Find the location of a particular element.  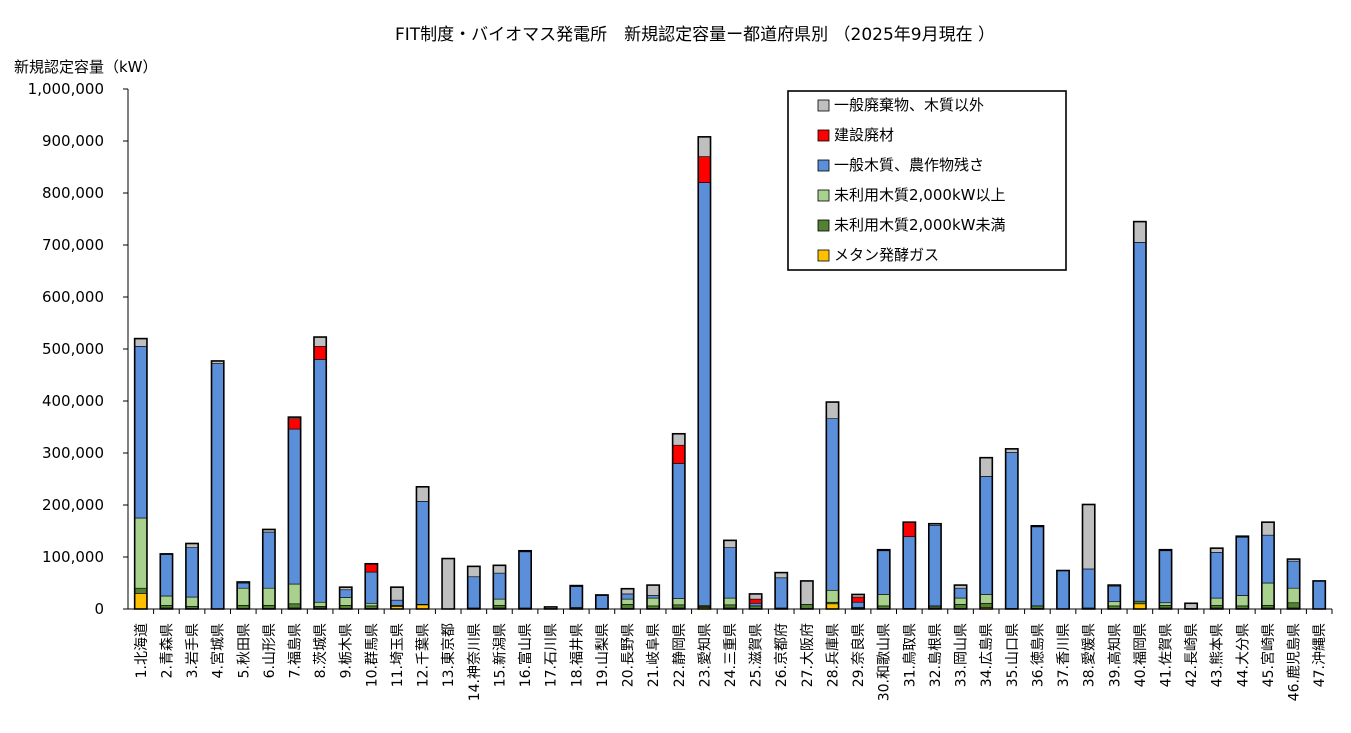

x-tick-label: 19.山梨県 is located at coordinates (603, 655).